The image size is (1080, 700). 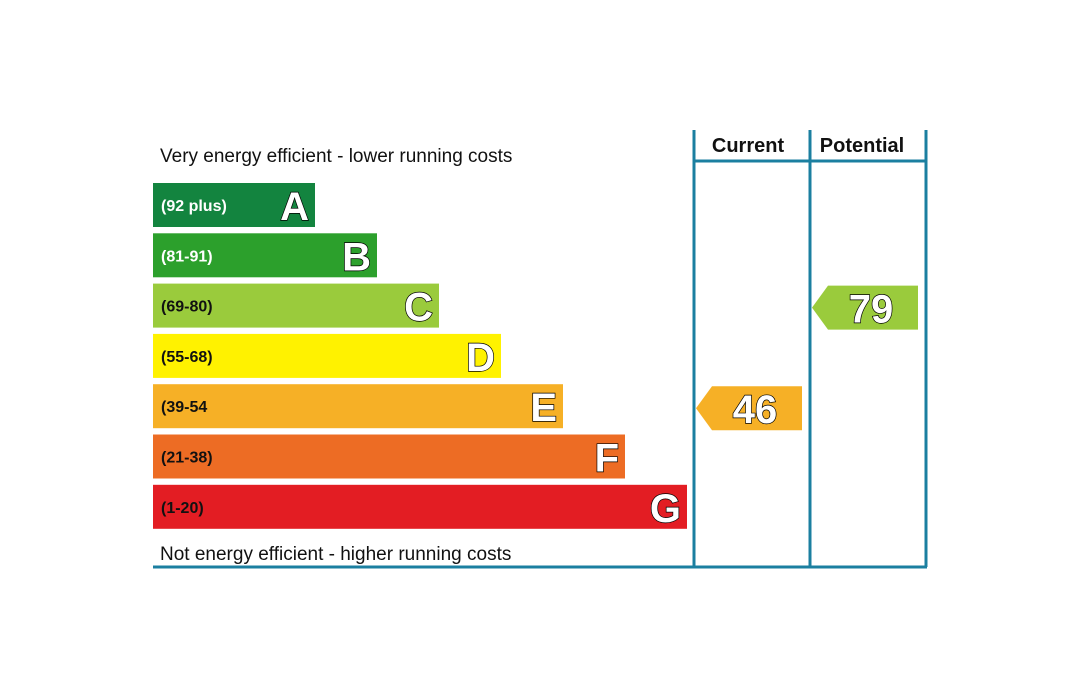 What do you see at coordinates (187, 357) in the screenshot?
I see `band-range-label: (55-68)` at bounding box center [187, 357].